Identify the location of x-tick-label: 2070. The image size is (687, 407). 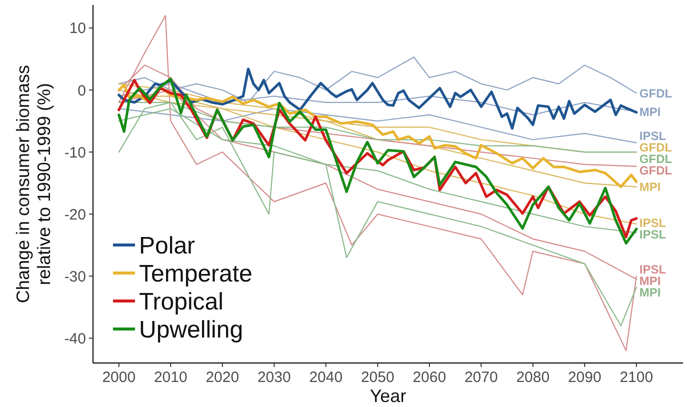
(481, 377).